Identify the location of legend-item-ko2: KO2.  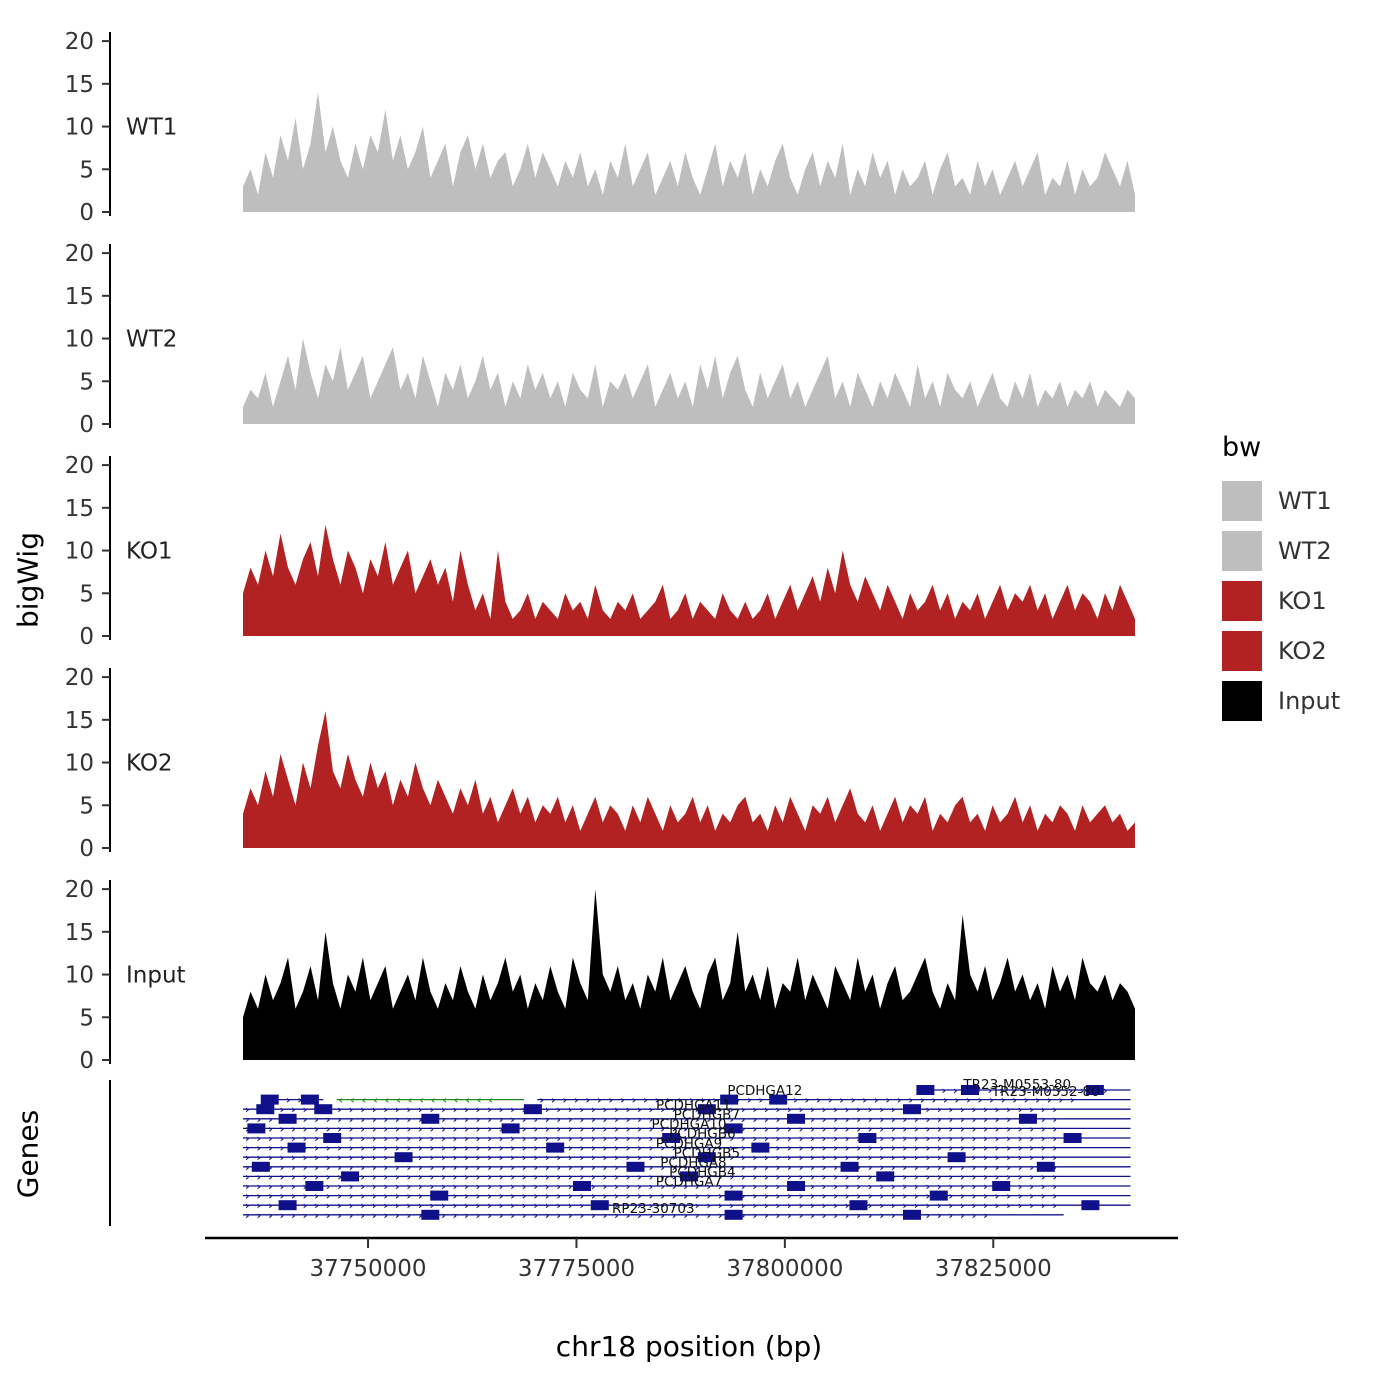
(1281, 651).